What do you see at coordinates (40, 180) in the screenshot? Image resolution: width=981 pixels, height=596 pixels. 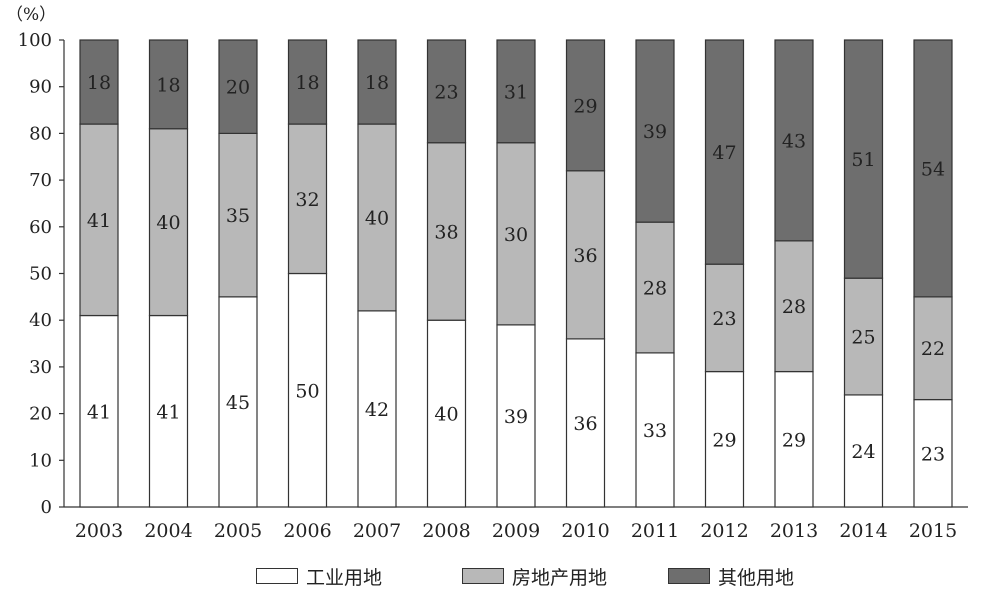 I see `y-tick-label: 70` at bounding box center [40, 180].